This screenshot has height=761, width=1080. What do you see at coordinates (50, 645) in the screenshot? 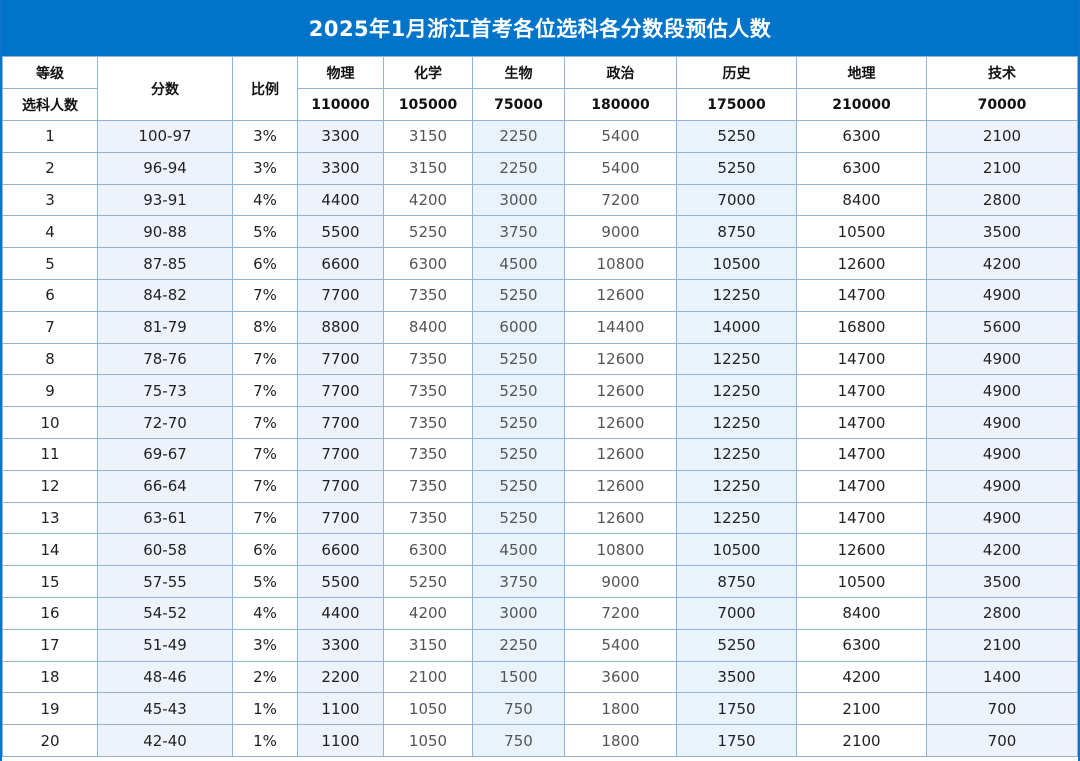
I see `grade-cell: 17` at bounding box center [50, 645].